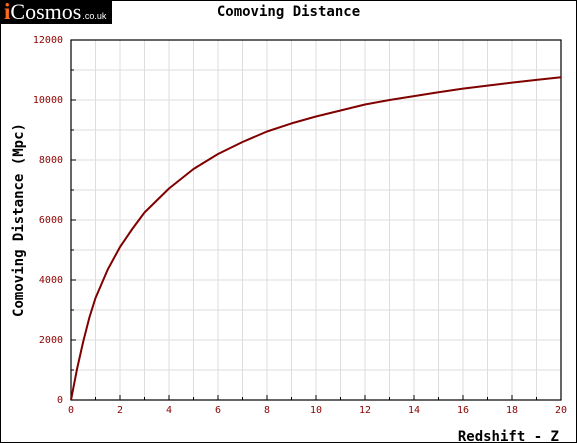 Image resolution: width=577 pixels, height=443 pixels. I want to click on y-tick-label: 8000, so click(51, 160).